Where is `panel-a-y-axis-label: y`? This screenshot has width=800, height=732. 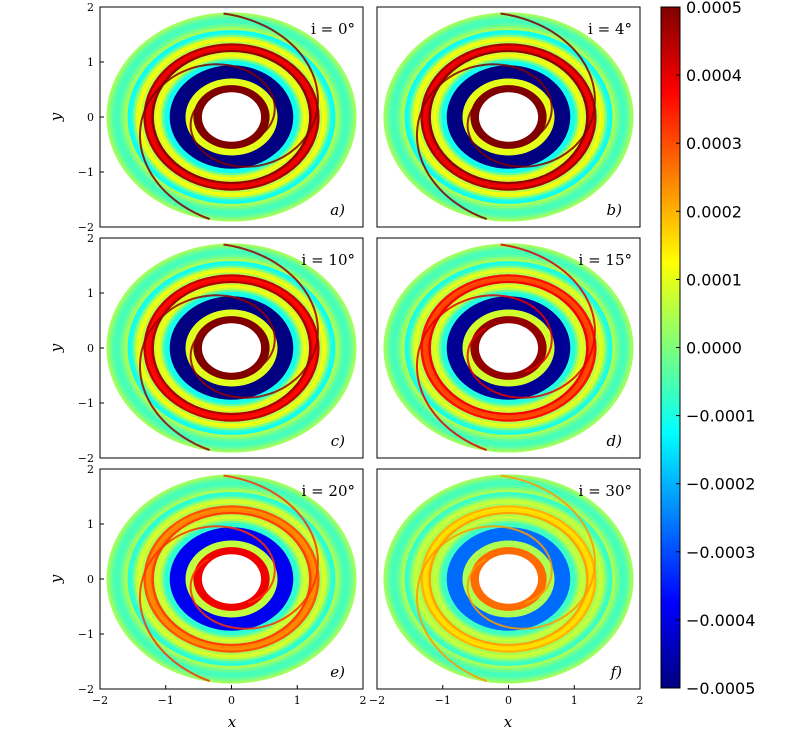 panel-a-y-axis-label: y is located at coordinates (56, 117).